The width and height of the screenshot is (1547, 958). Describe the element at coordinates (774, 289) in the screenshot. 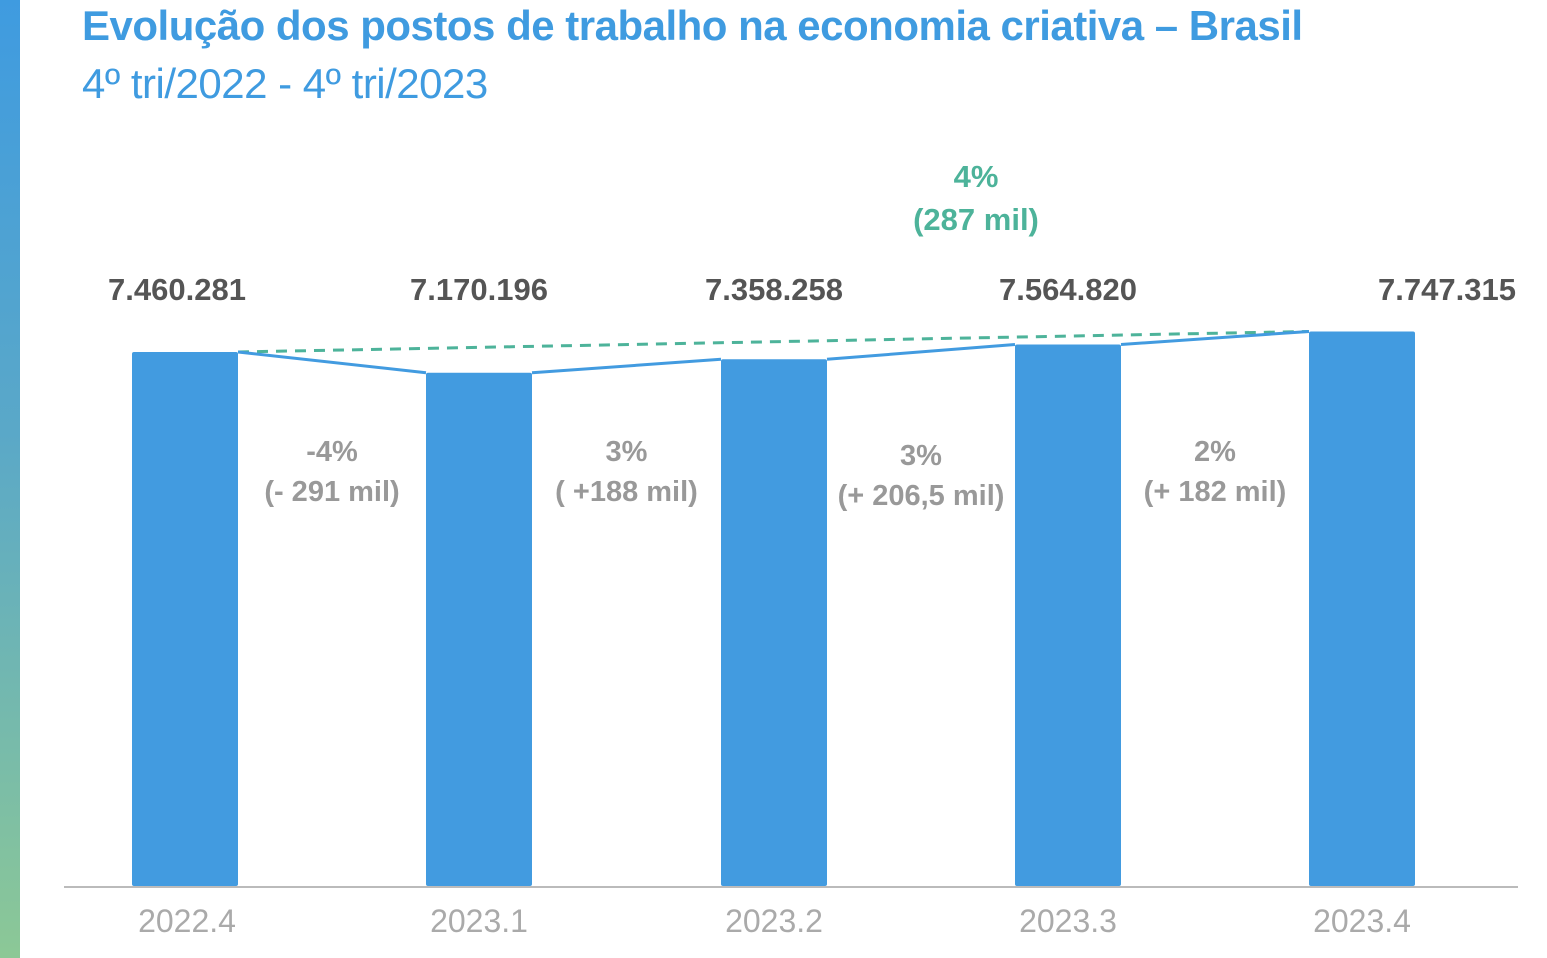

I see `value-label-2023.2: 7.358.258` at that location.